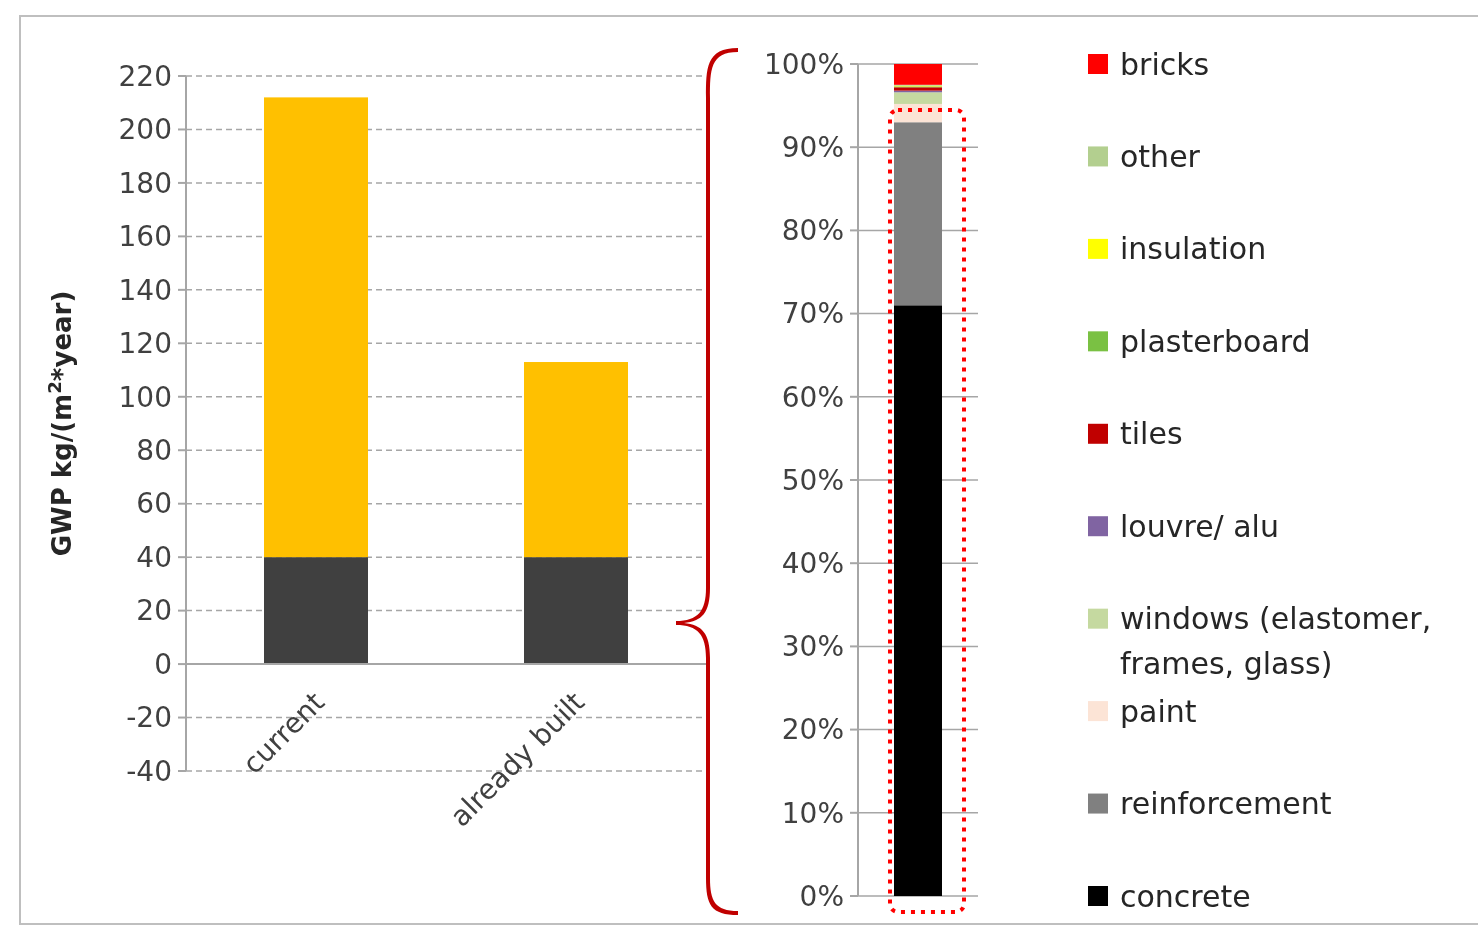 The width and height of the screenshot is (1478, 927). I want to click on legend-label: insulation, so click(1193, 249).